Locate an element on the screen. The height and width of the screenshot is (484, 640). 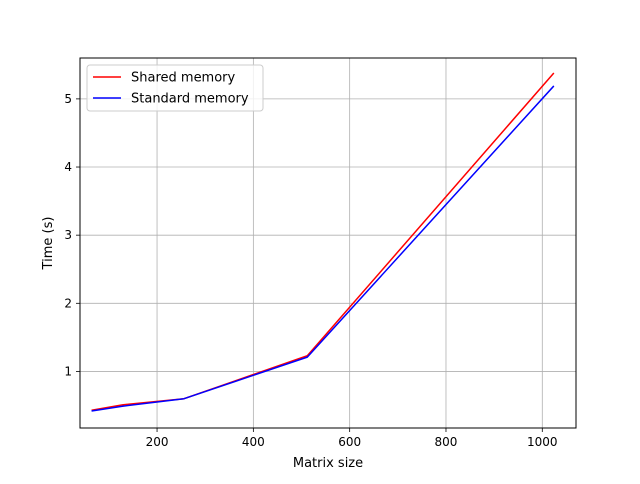
legend-label: Standard memory is located at coordinates (190, 99).